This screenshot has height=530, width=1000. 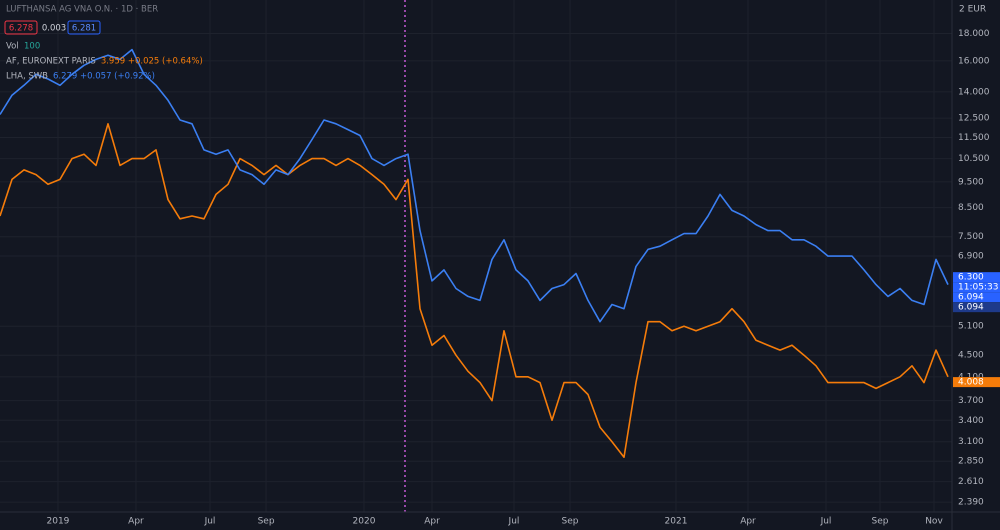 What do you see at coordinates (32, 47) in the screenshot?
I see `volume-value: 100` at bounding box center [32, 47].